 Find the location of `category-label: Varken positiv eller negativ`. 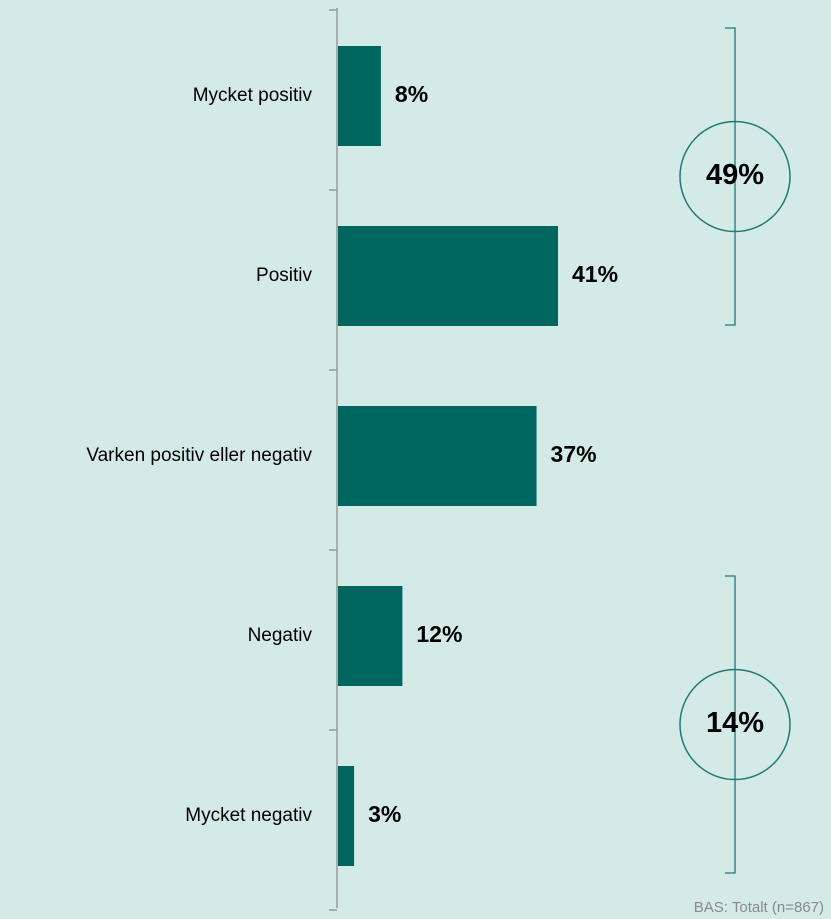

category-label: Varken positiv eller negativ is located at coordinates (199, 455).